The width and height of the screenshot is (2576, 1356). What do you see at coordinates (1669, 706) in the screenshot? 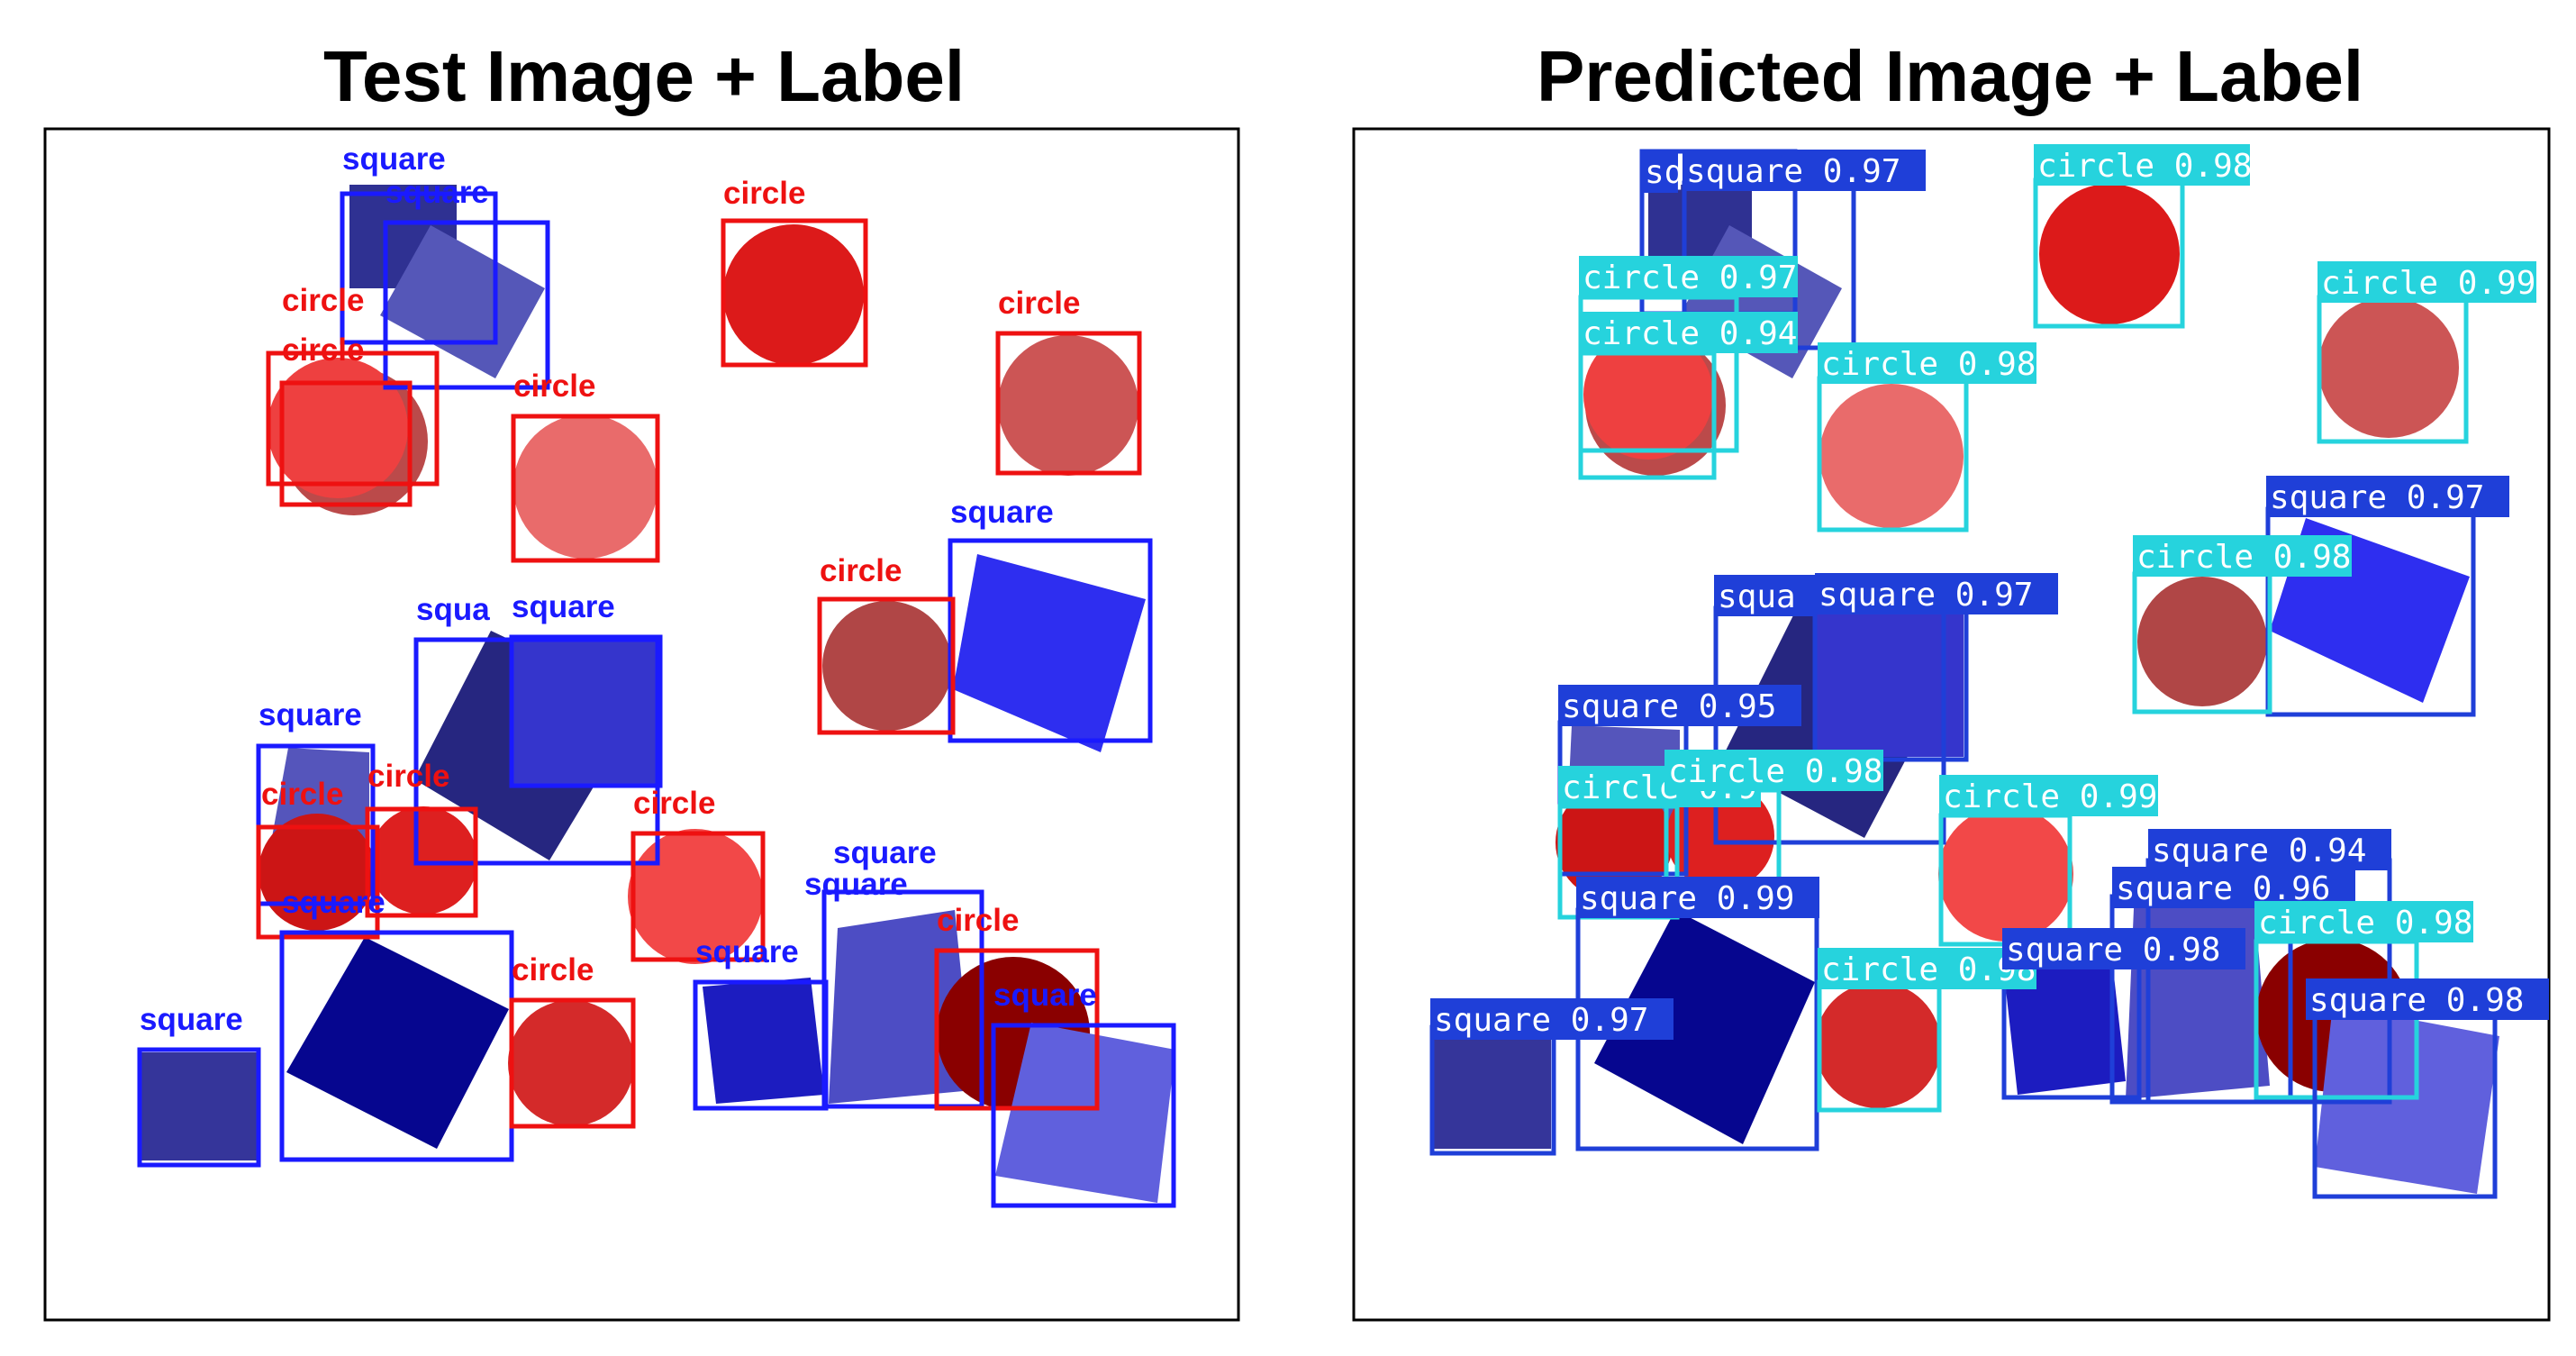
I see `predicted-label: square 0.95` at bounding box center [1669, 706].